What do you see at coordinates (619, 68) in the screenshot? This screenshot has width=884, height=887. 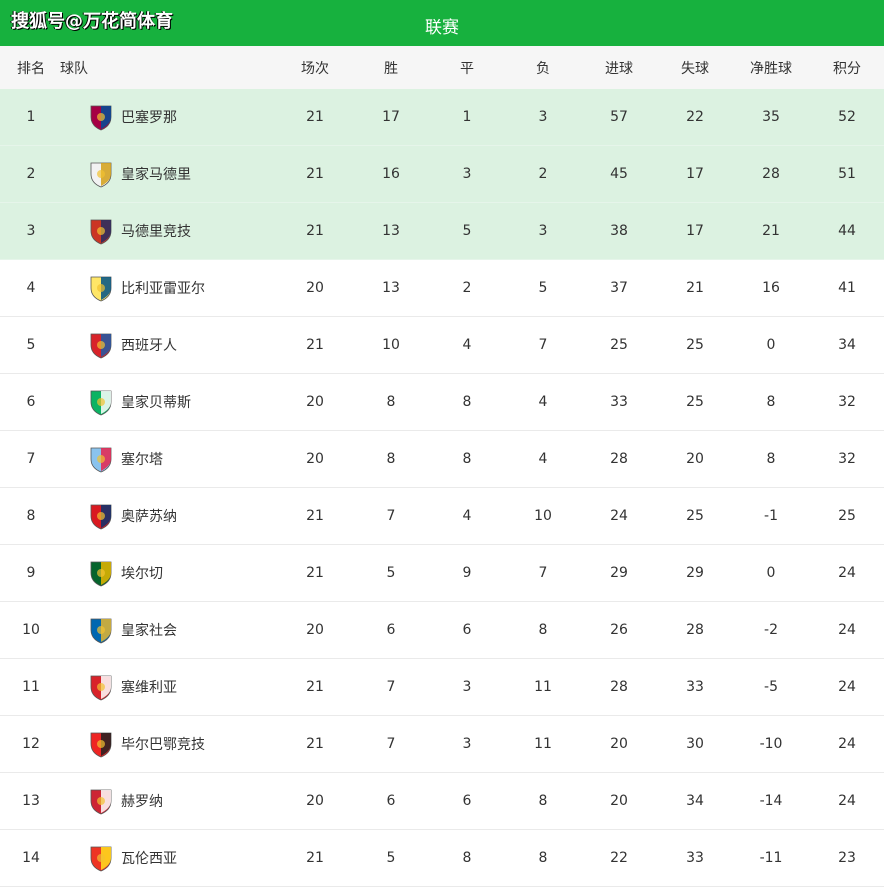 I see `col-header-goals-for: 进球` at bounding box center [619, 68].